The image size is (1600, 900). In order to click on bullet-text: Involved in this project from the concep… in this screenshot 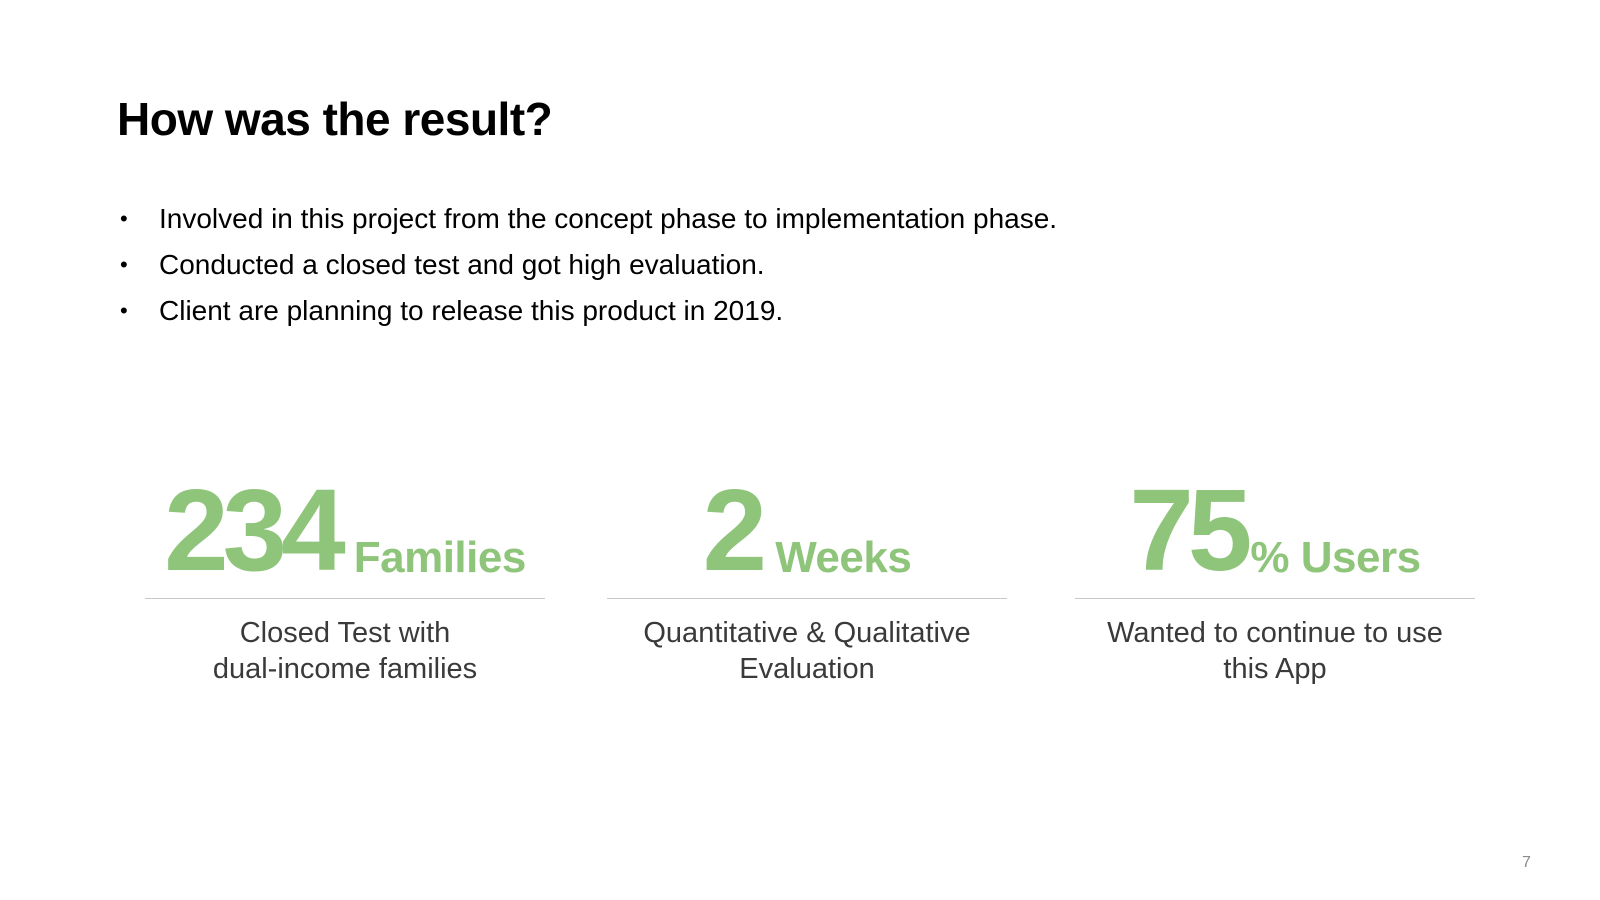, I will do `click(608, 218)`.